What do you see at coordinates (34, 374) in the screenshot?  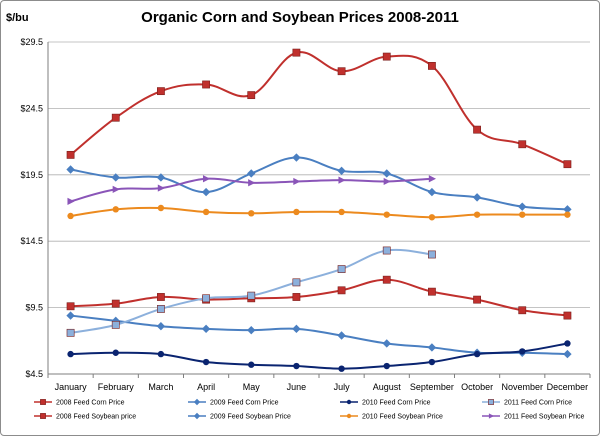 I see `y-tick-label: $4.5` at bounding box center [34, 374].